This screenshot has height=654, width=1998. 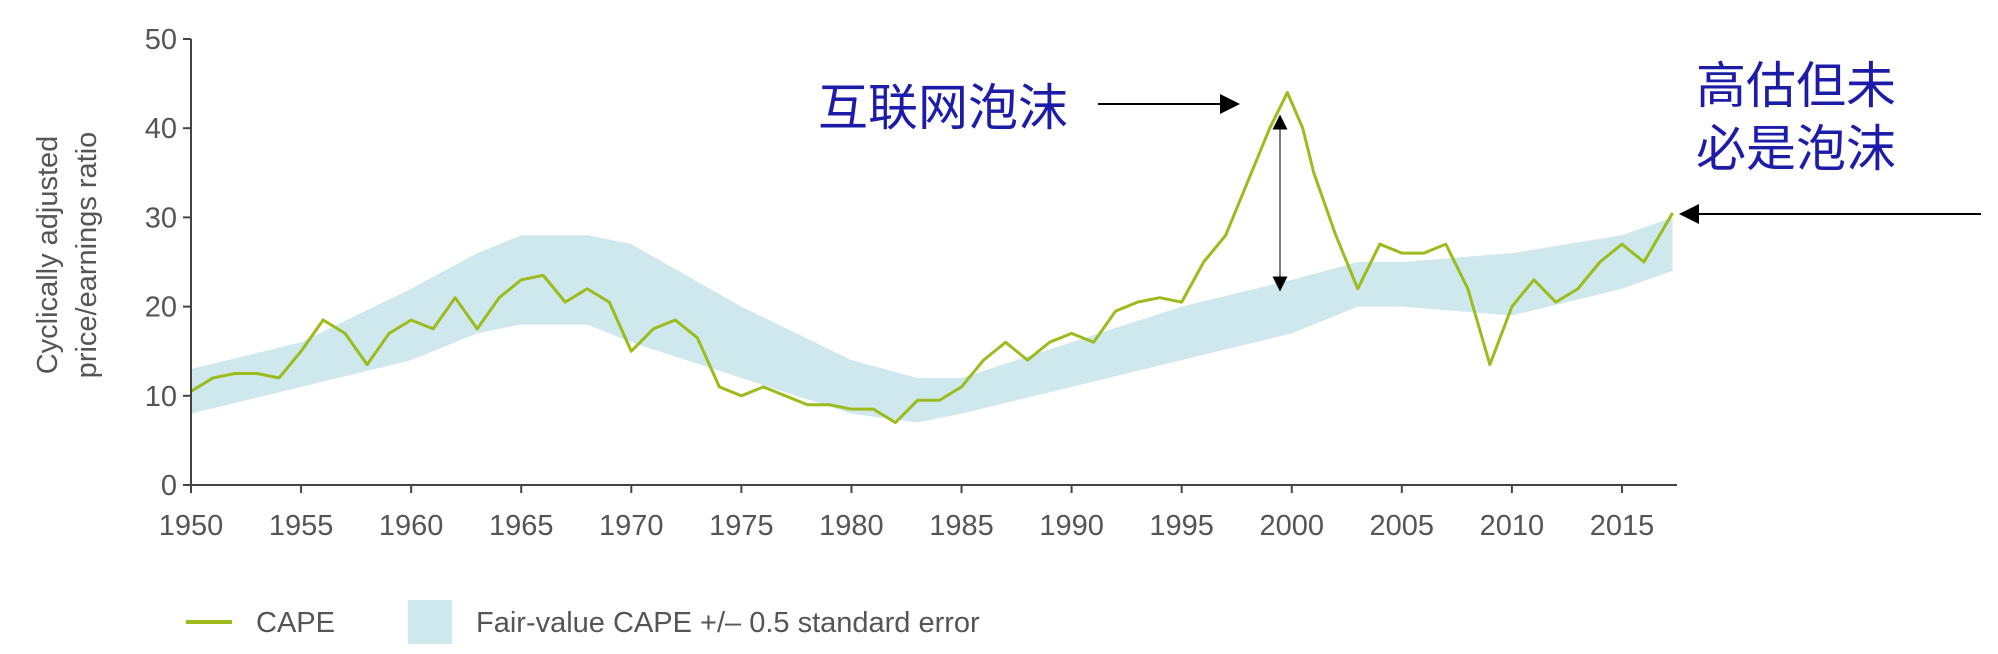 What do you see at coordinates (1181, 526) in the screenshot?
I see `x-tick-label: 1995` at bounding box center [1181, 526].